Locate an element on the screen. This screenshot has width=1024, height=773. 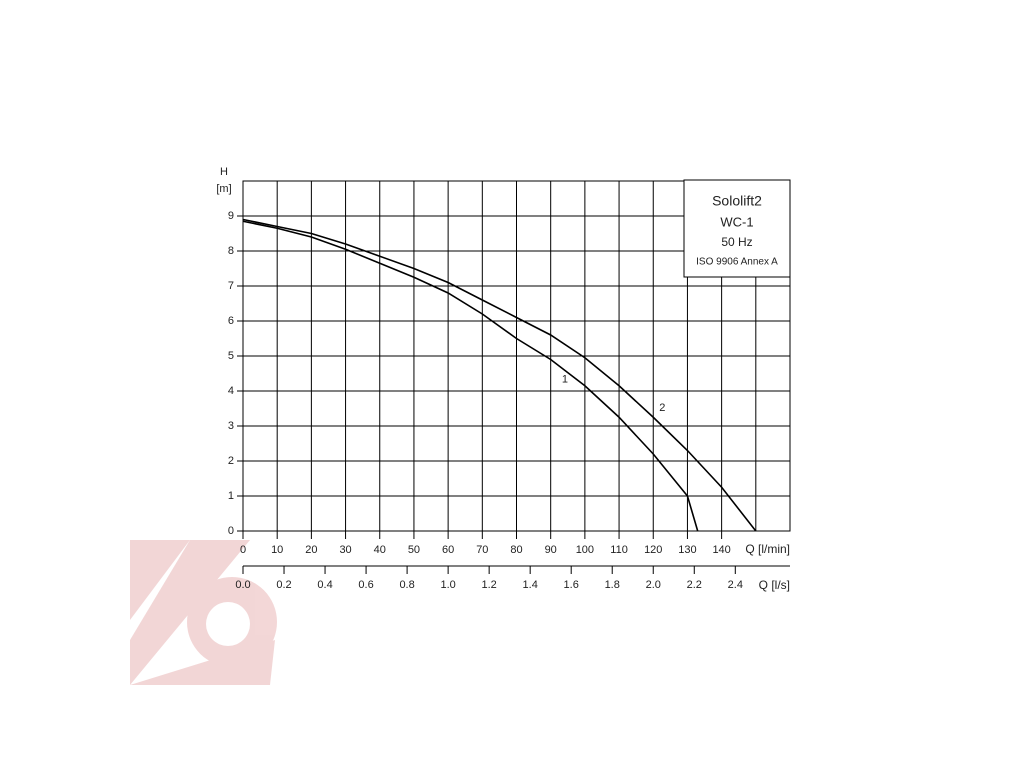
y-tick-label: 5 is located at coordinates (231, 356).